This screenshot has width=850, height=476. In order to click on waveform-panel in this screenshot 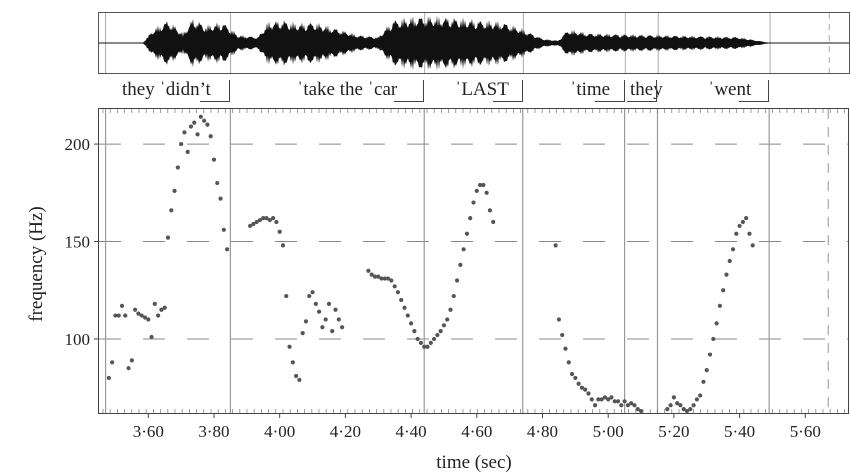, I will do `click(474, 43)`.